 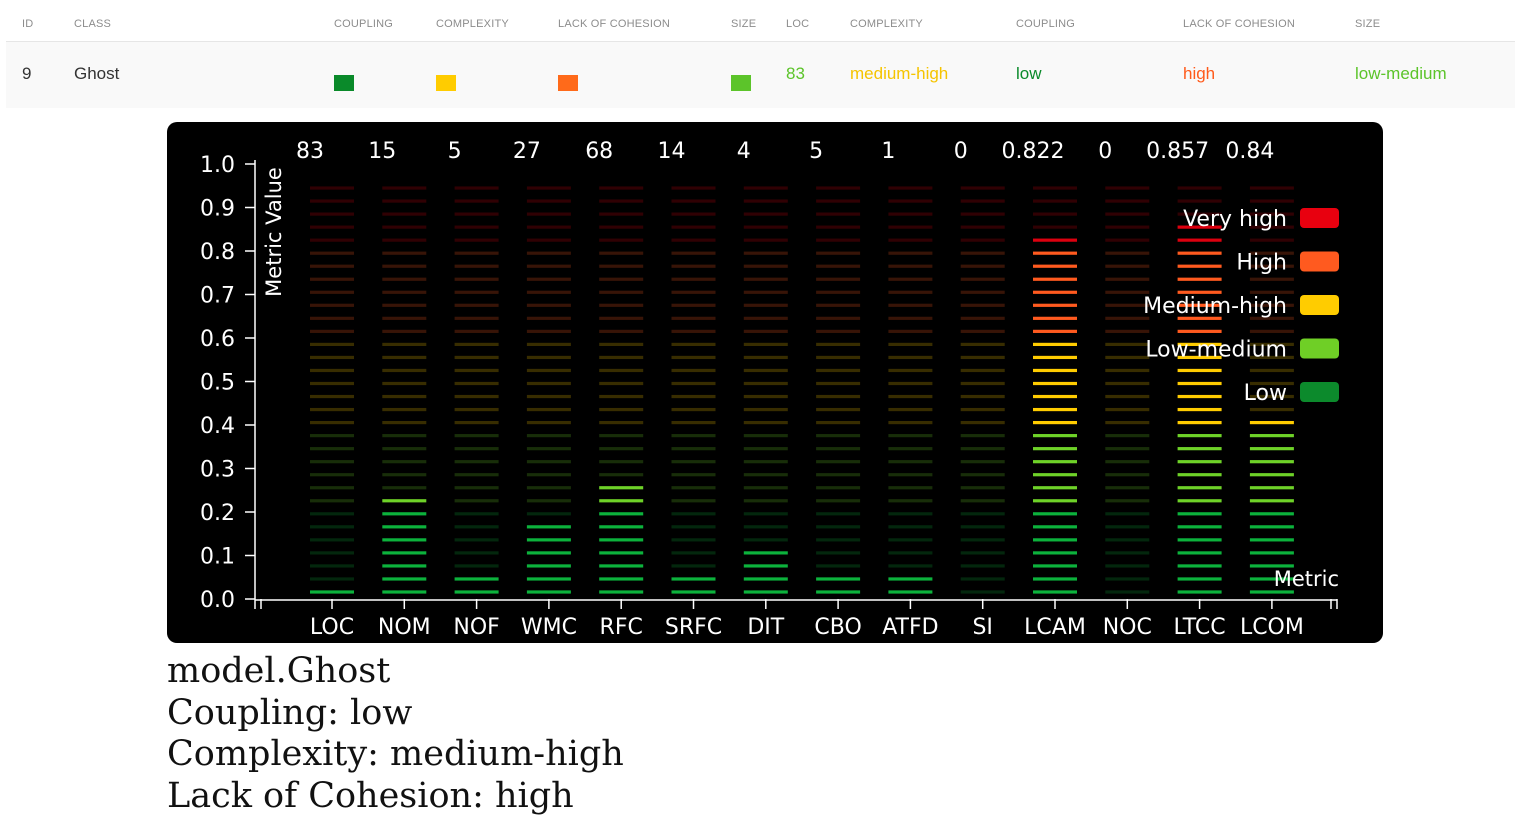 I want to click on header-class: CLASS, so click(x=93, y=24).